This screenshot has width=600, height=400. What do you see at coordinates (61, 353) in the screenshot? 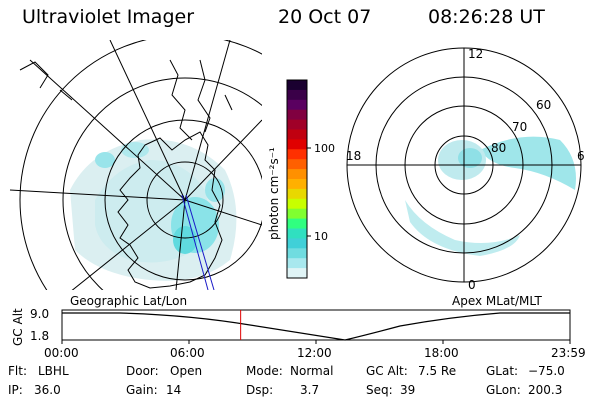
I see `altitude-xtick-0000: 00:00` at bounding box center [61, 353].